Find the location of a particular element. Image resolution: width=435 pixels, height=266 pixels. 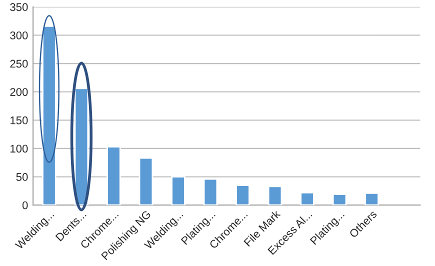

y-tick-label: 300 is located at coordinates (19, 35).